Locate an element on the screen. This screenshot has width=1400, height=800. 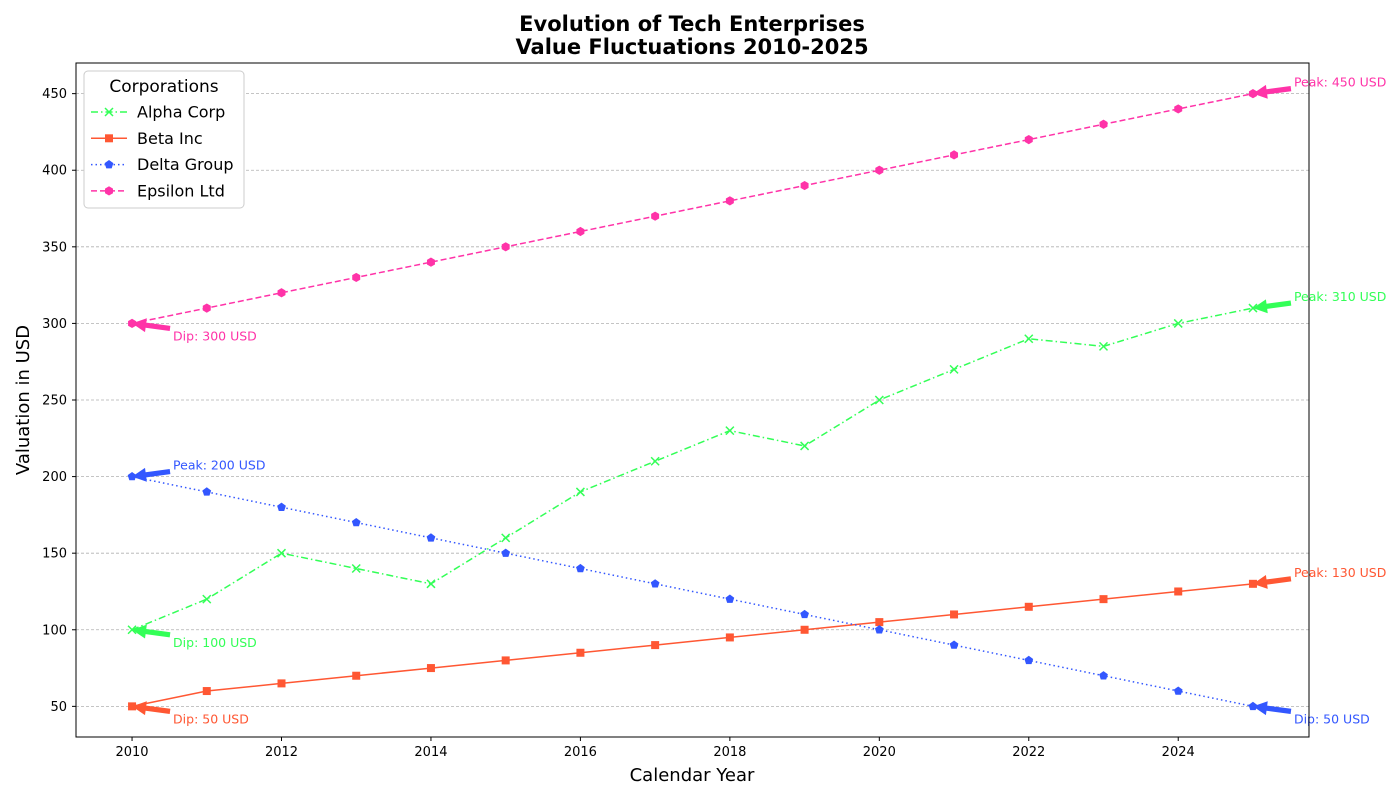
annotation-label: Peak: 310 USD is located at coordinates (1340, 296).